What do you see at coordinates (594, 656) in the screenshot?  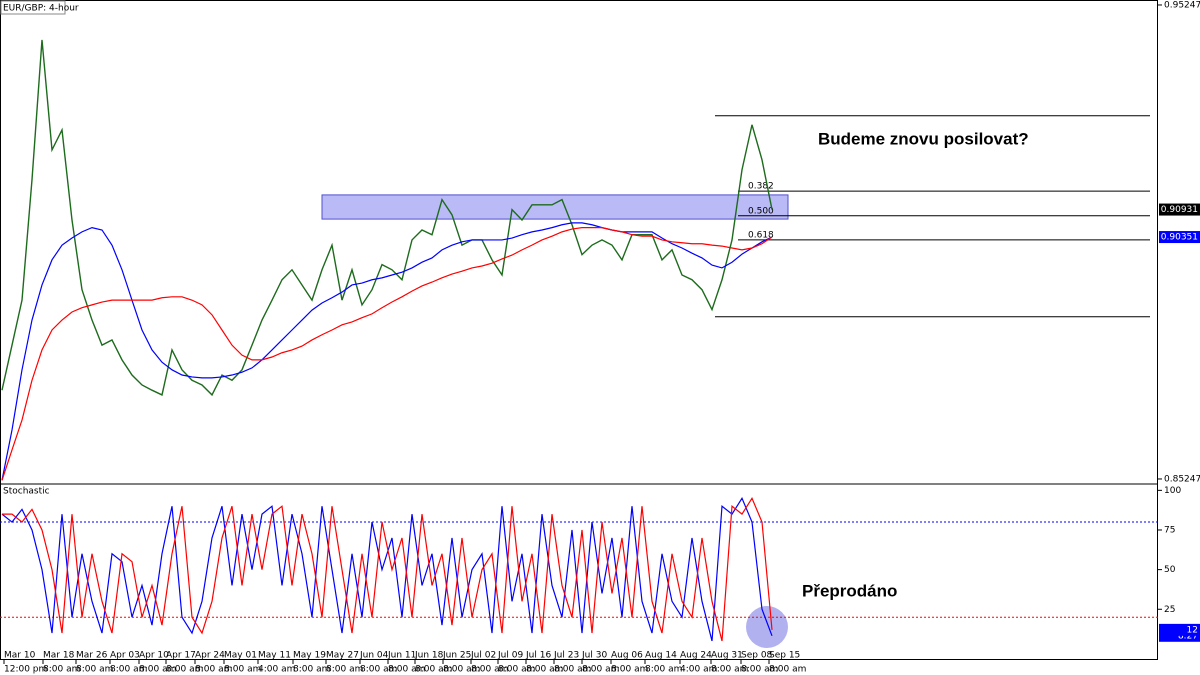 I see `x-tick-label: Jul 30` at bounding box center [594, 656].